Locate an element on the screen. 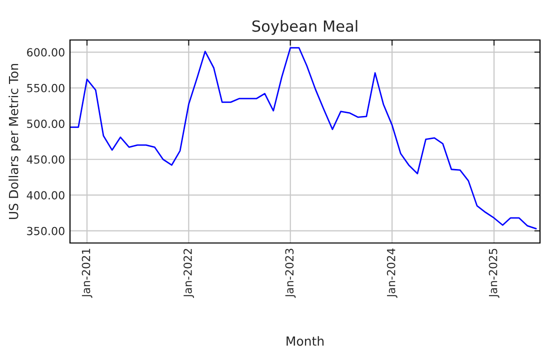 The image size is (550, 350). x-axis-title: Month is located at coordinates (305, 341).